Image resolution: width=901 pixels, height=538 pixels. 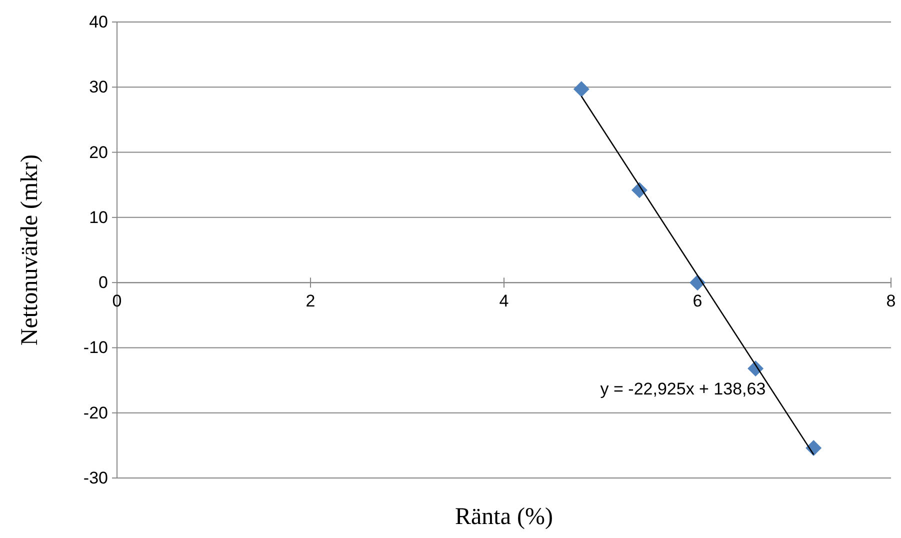 What do you see at coordinates (95, 412) in the screenshot?
I see `y-tick-label: -20` at bounding box center [95, 412].